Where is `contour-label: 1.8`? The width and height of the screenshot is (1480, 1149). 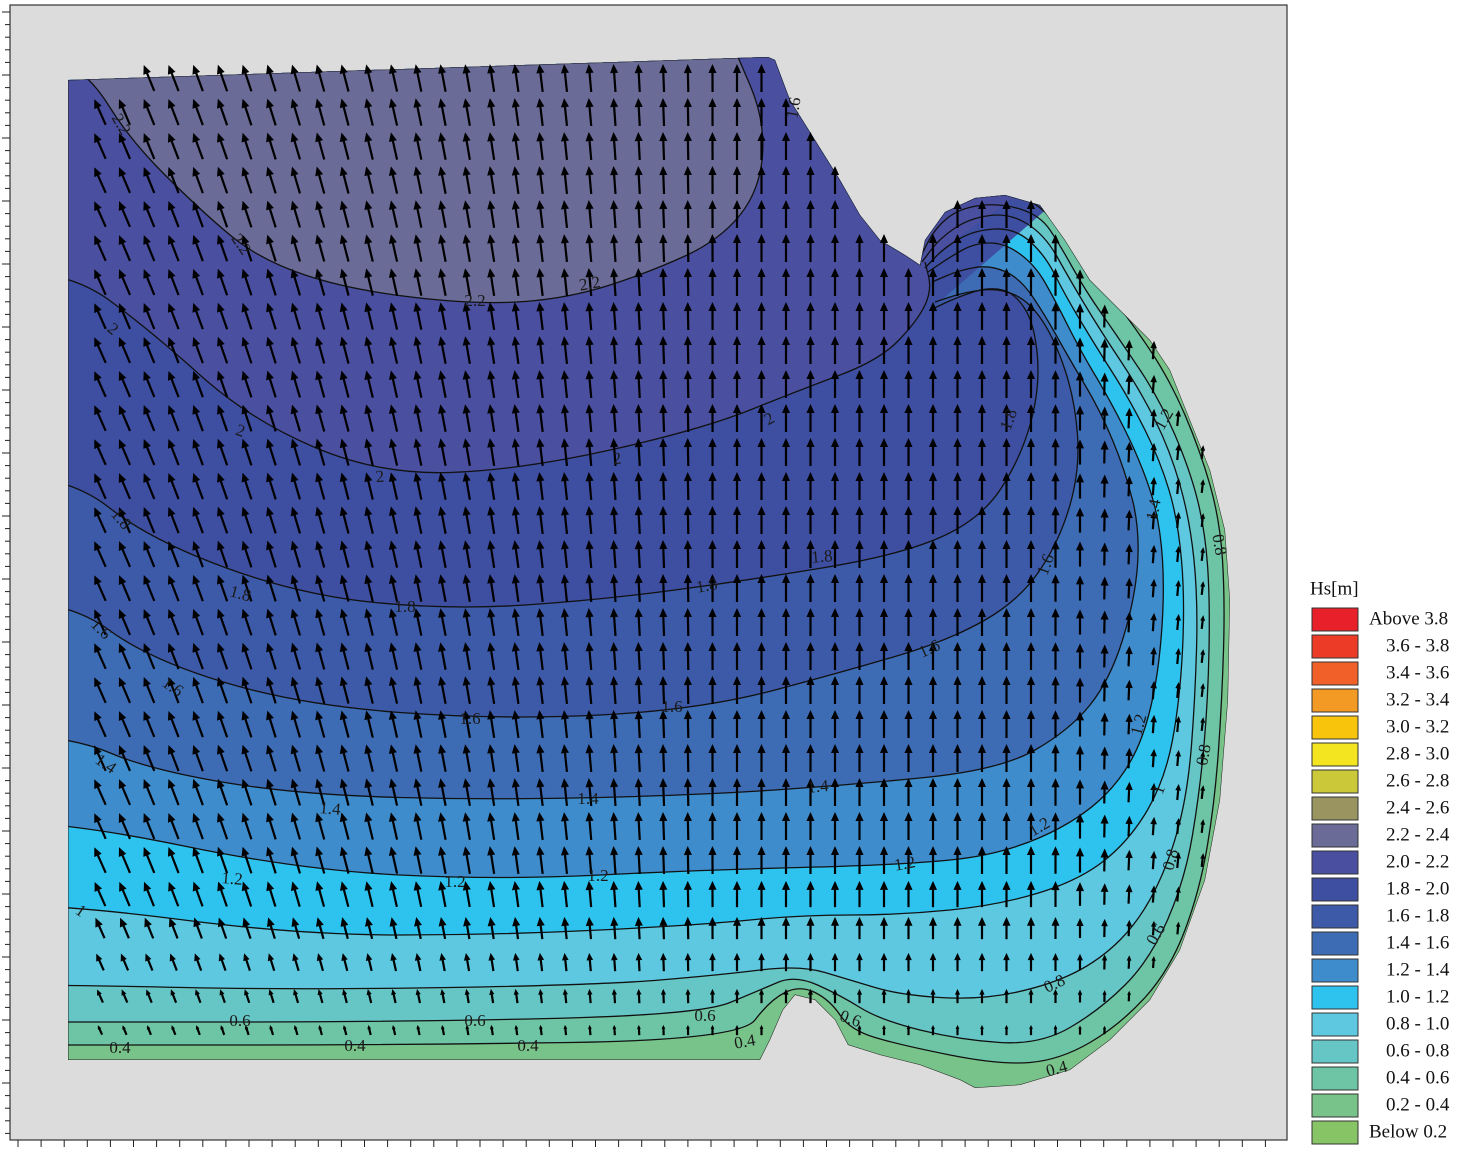 contour-label: 1.8 is located at coordinates (240, 594).